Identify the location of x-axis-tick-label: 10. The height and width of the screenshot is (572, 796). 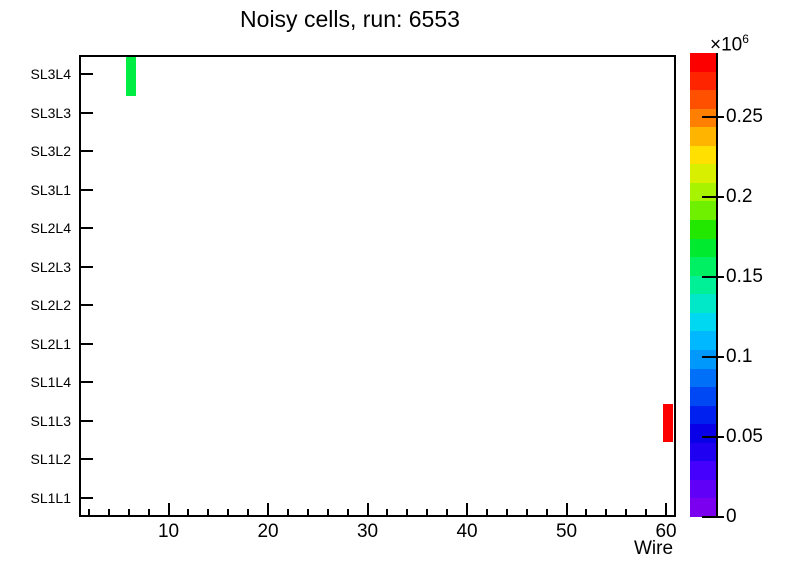
(168, 531).